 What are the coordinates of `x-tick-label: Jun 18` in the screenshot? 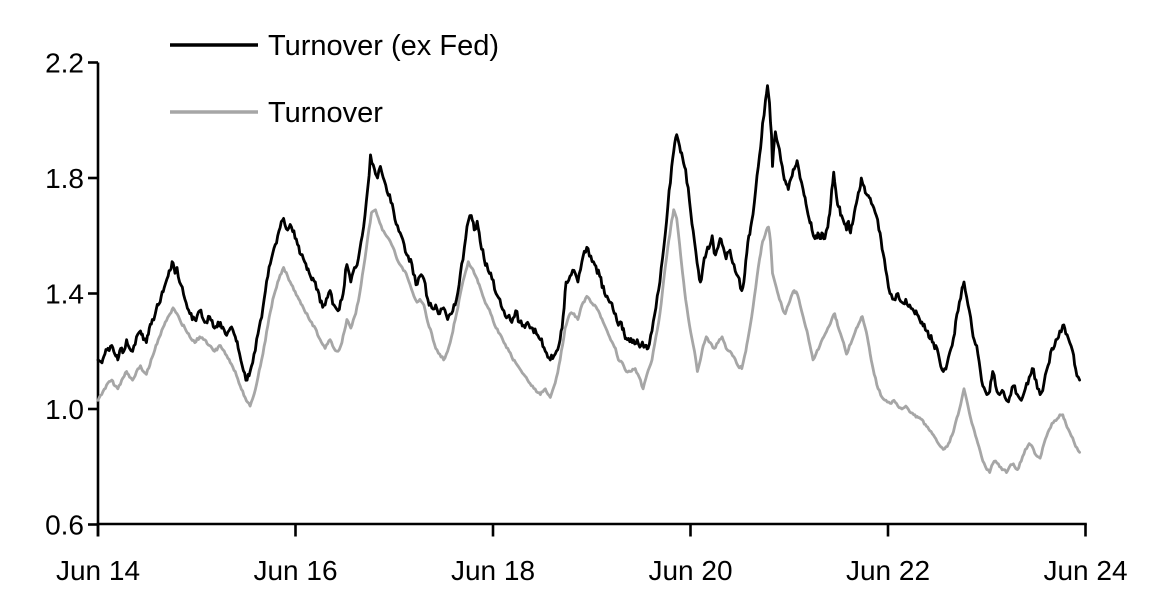 It's located at (493, 570).